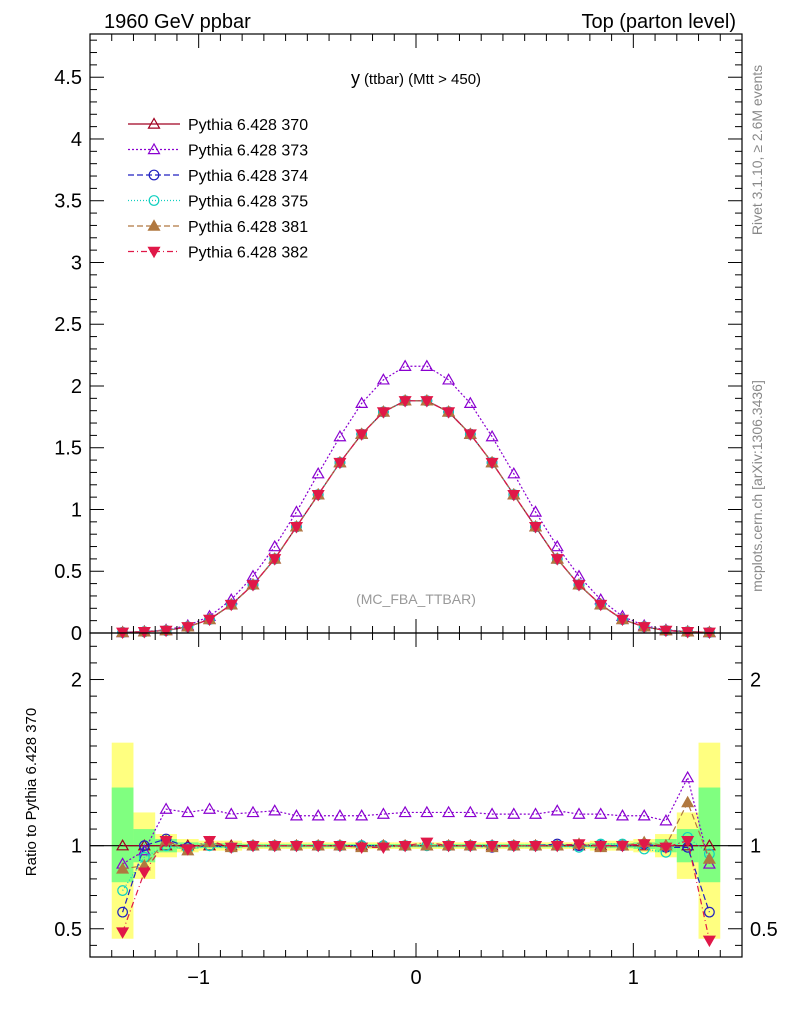 This screenshot has height=1024, width=786. I want to click on ratio-y-tick-label-right: 2, so click(755, 681).